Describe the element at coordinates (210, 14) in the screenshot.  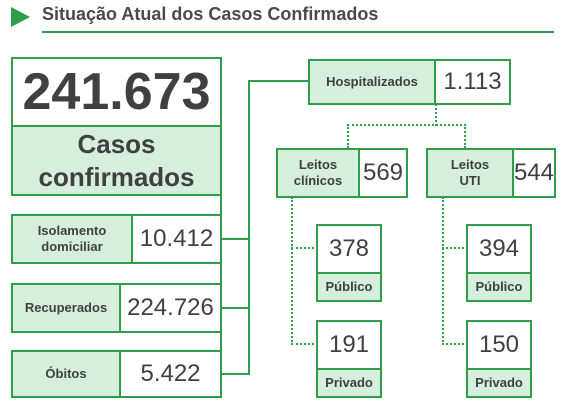
I see `page-title: Situação Atual dos Casos Confirmados` at that location.